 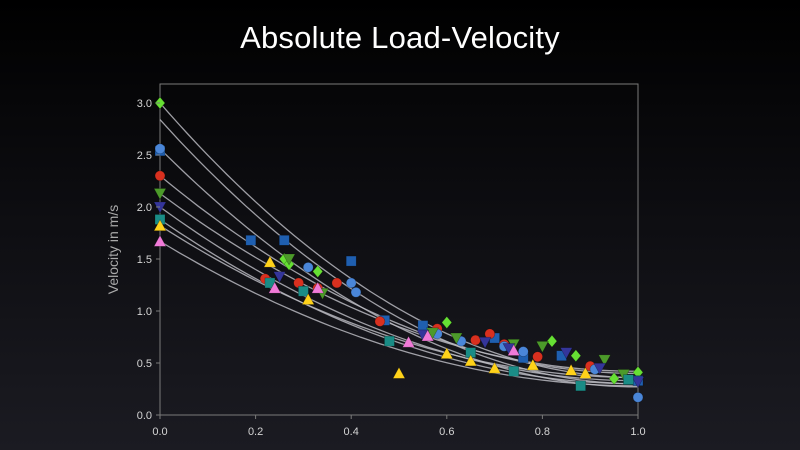 What do you see at coordinates (144, 416) in the screenshot?
I see `y-tick-label: 0.0` at bounding box center [144, 416].